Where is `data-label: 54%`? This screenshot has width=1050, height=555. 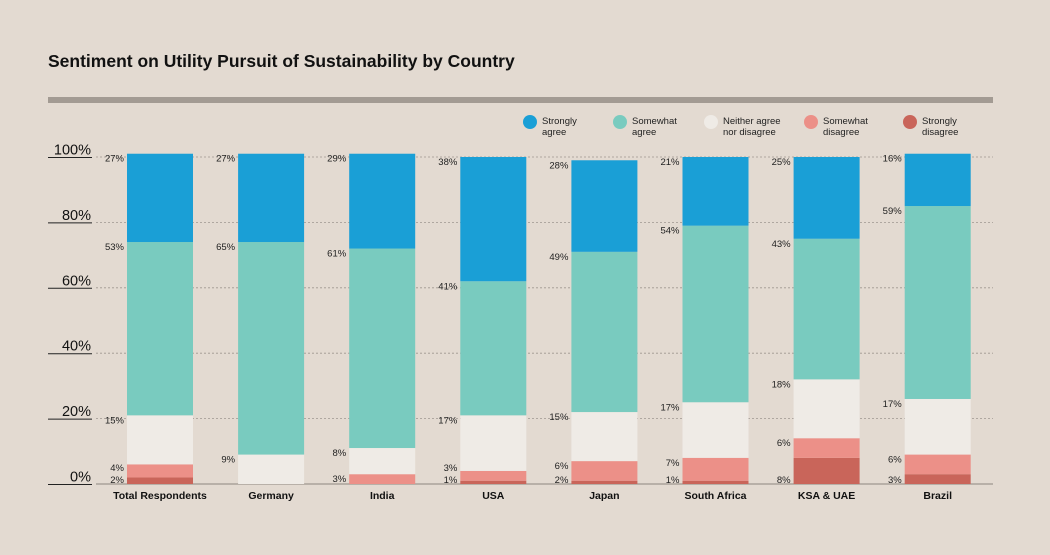
data-label: 54% is located at coordinates (670, 231).